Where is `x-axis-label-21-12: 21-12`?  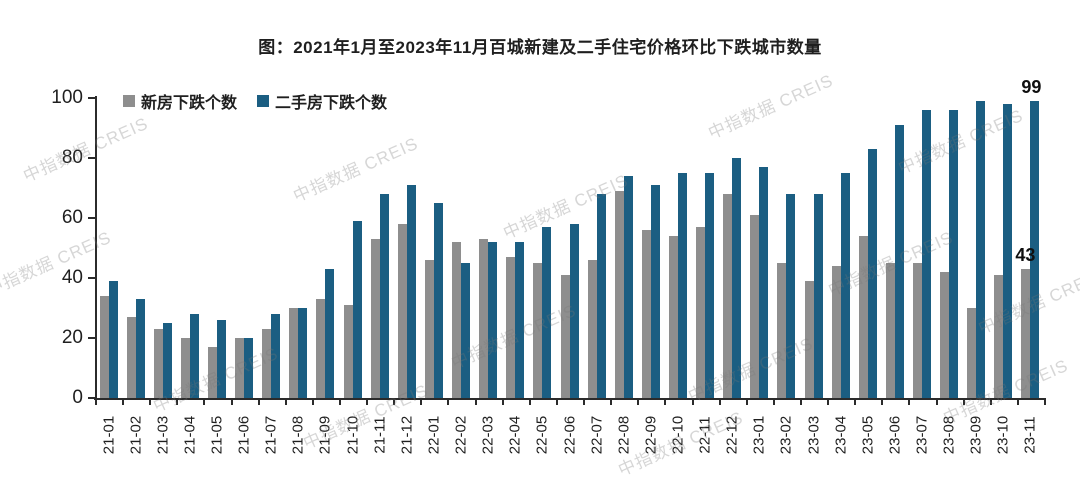
x-axis-label-21-12: 21-12 is located at coordinates (407, 435).